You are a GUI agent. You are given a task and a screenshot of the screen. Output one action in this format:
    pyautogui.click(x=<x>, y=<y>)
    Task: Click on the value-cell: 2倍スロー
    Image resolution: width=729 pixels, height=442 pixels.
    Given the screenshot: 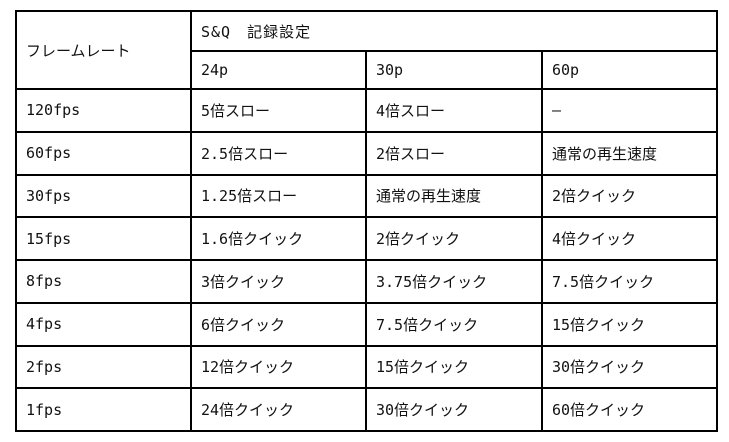 What is the action you would take?
    pyautogui.click(x=454, y=153)
    